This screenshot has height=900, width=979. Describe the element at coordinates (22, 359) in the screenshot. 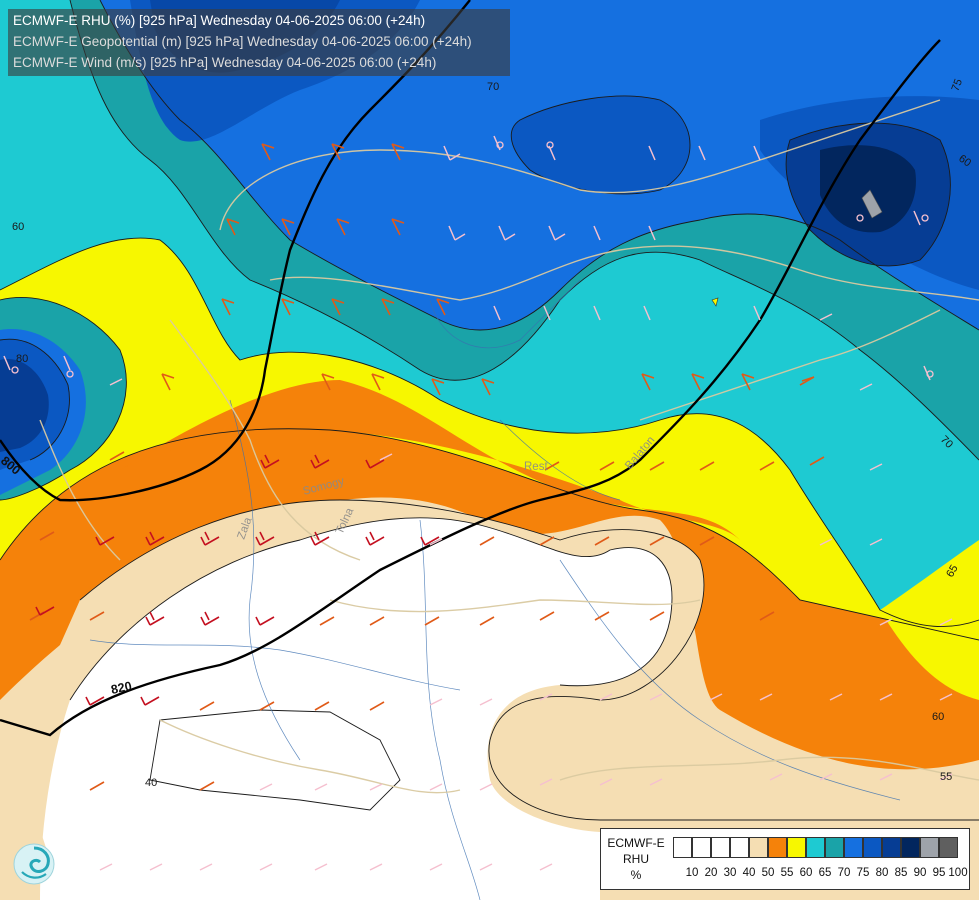

I see `contour-label-rhu: 80` at that location.